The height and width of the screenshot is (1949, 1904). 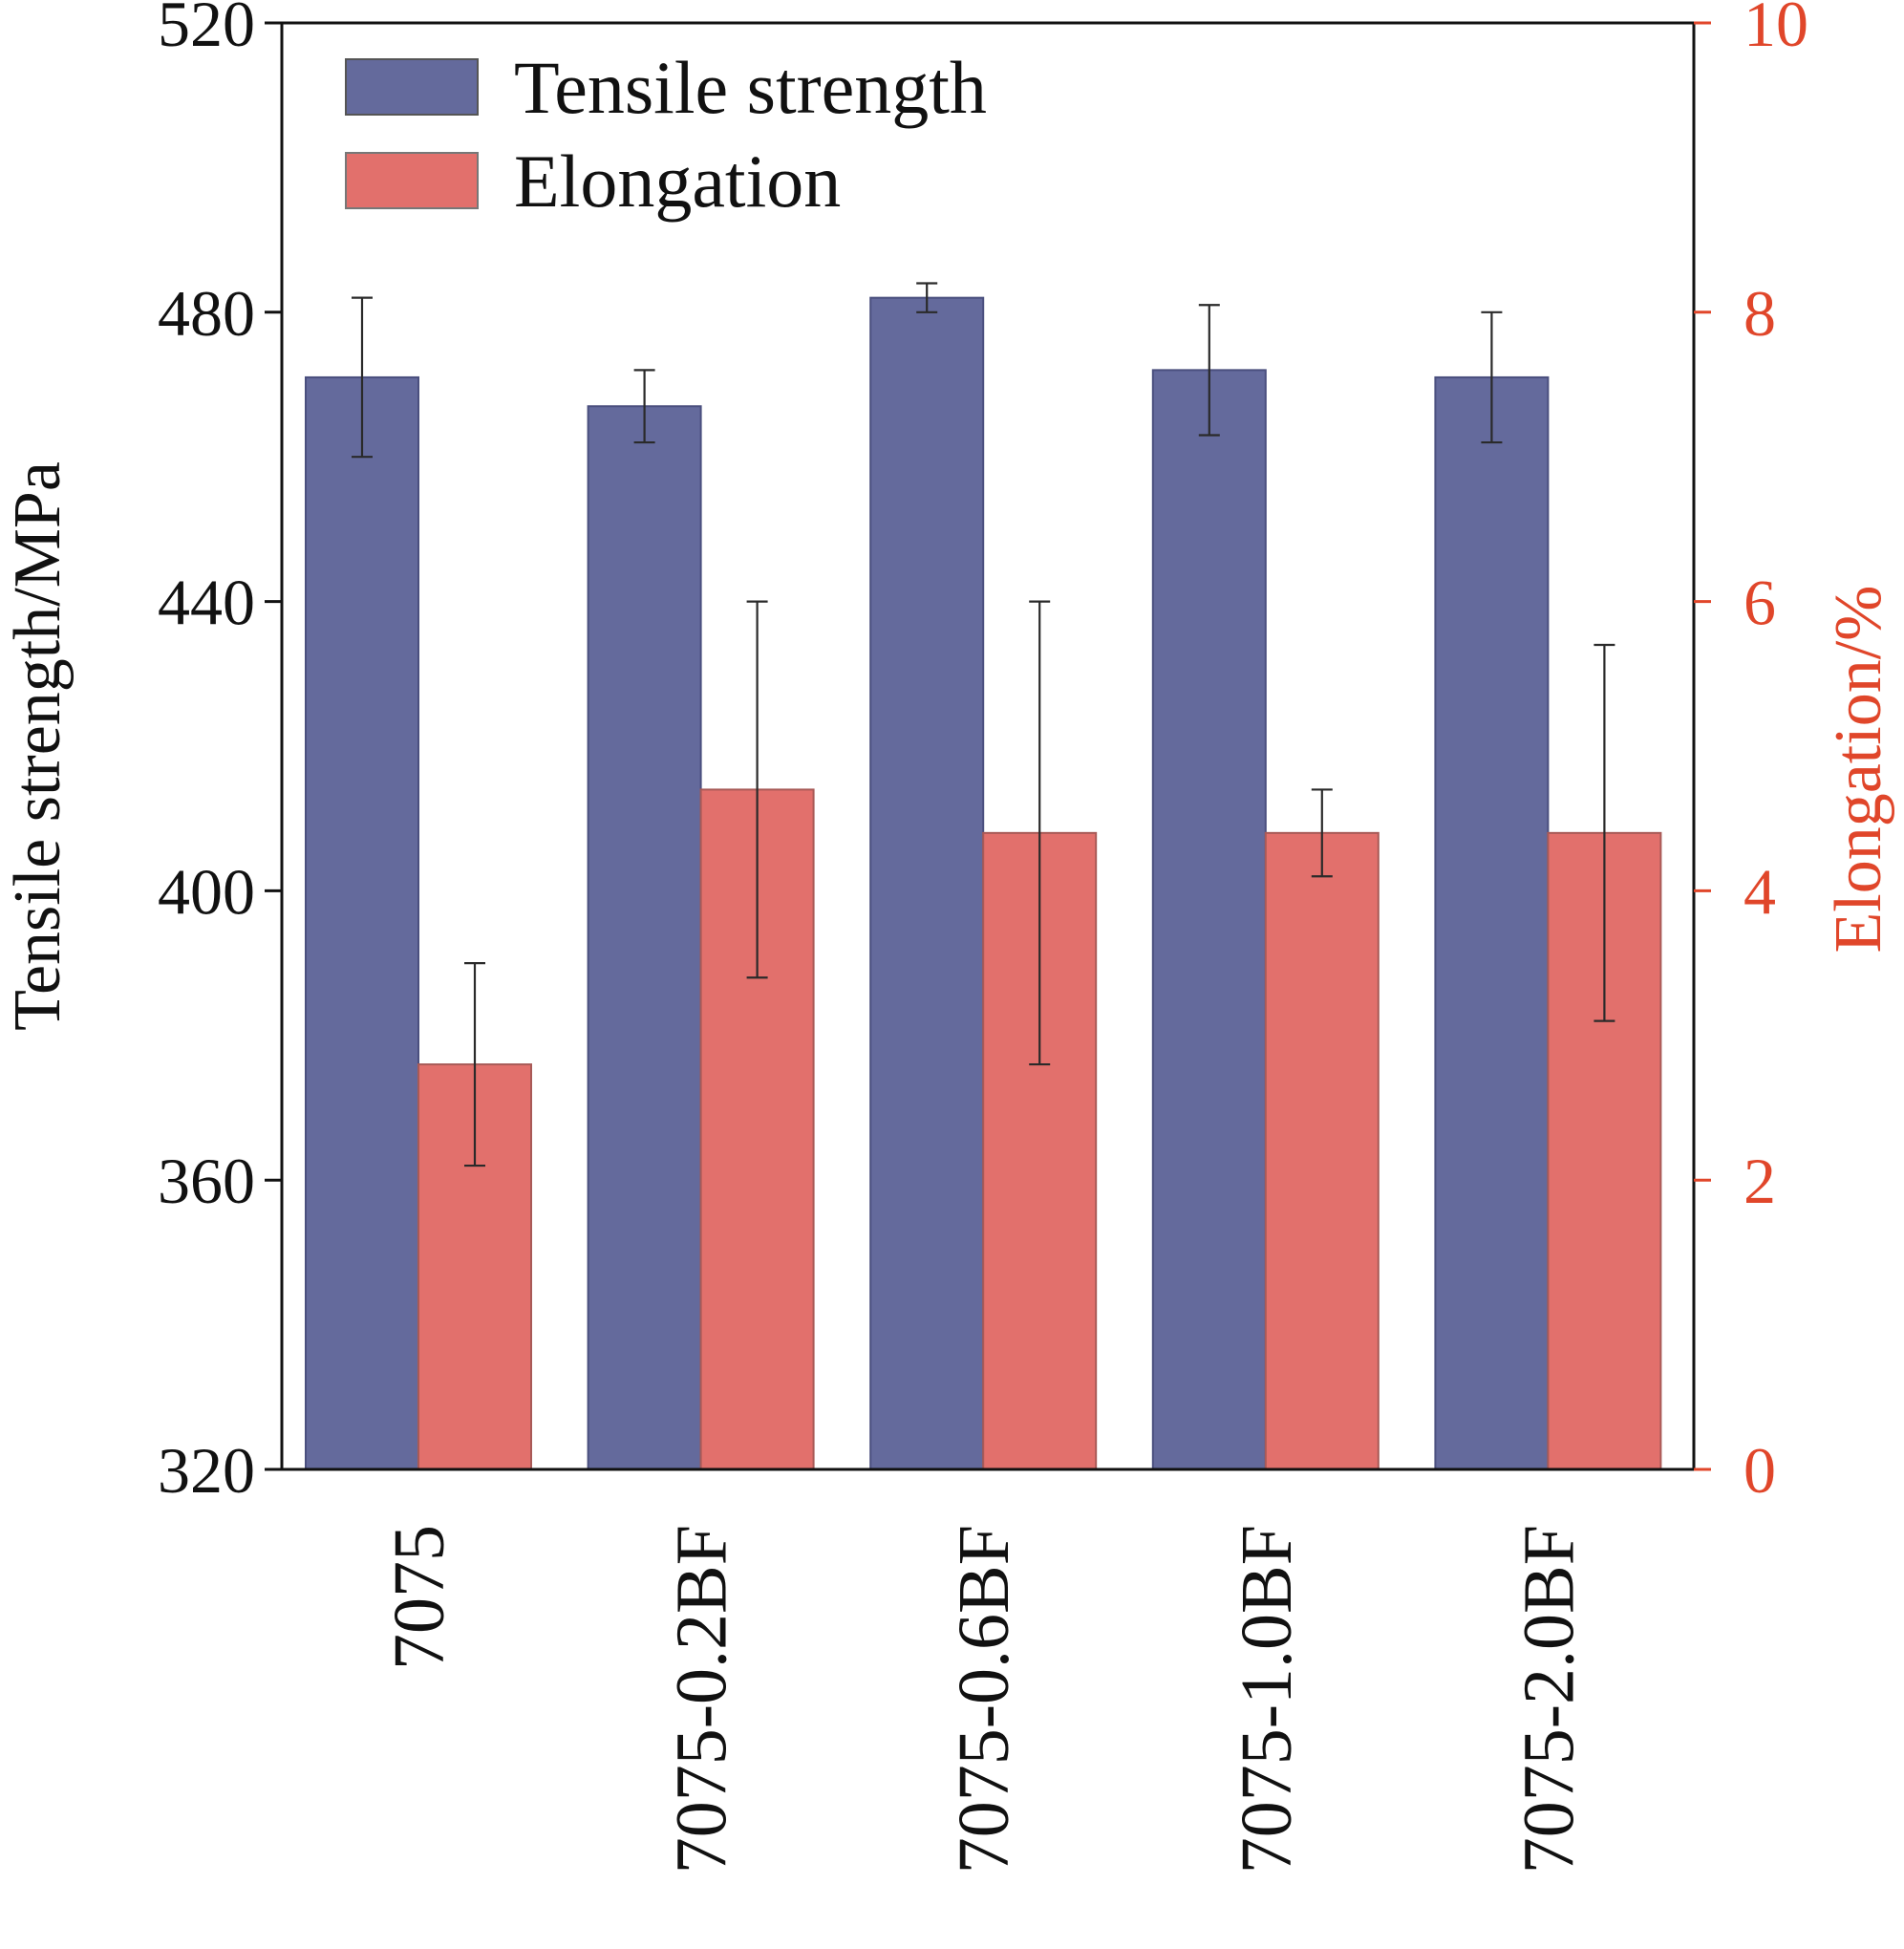 I want to click on category-label-4: 7075-2.0BF, so click(x=1549, y=1699).